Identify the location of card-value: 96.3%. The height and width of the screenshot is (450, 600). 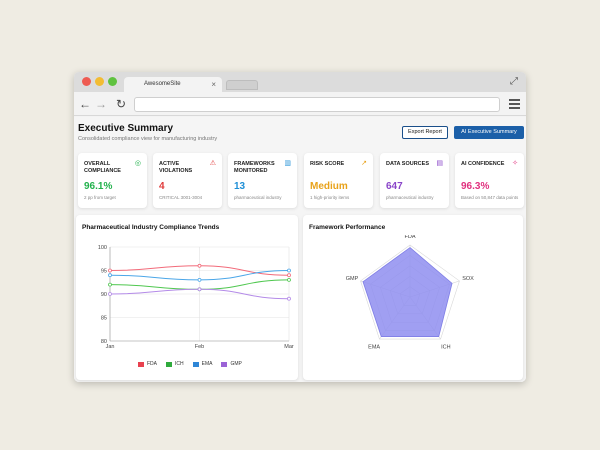
(475, 186).